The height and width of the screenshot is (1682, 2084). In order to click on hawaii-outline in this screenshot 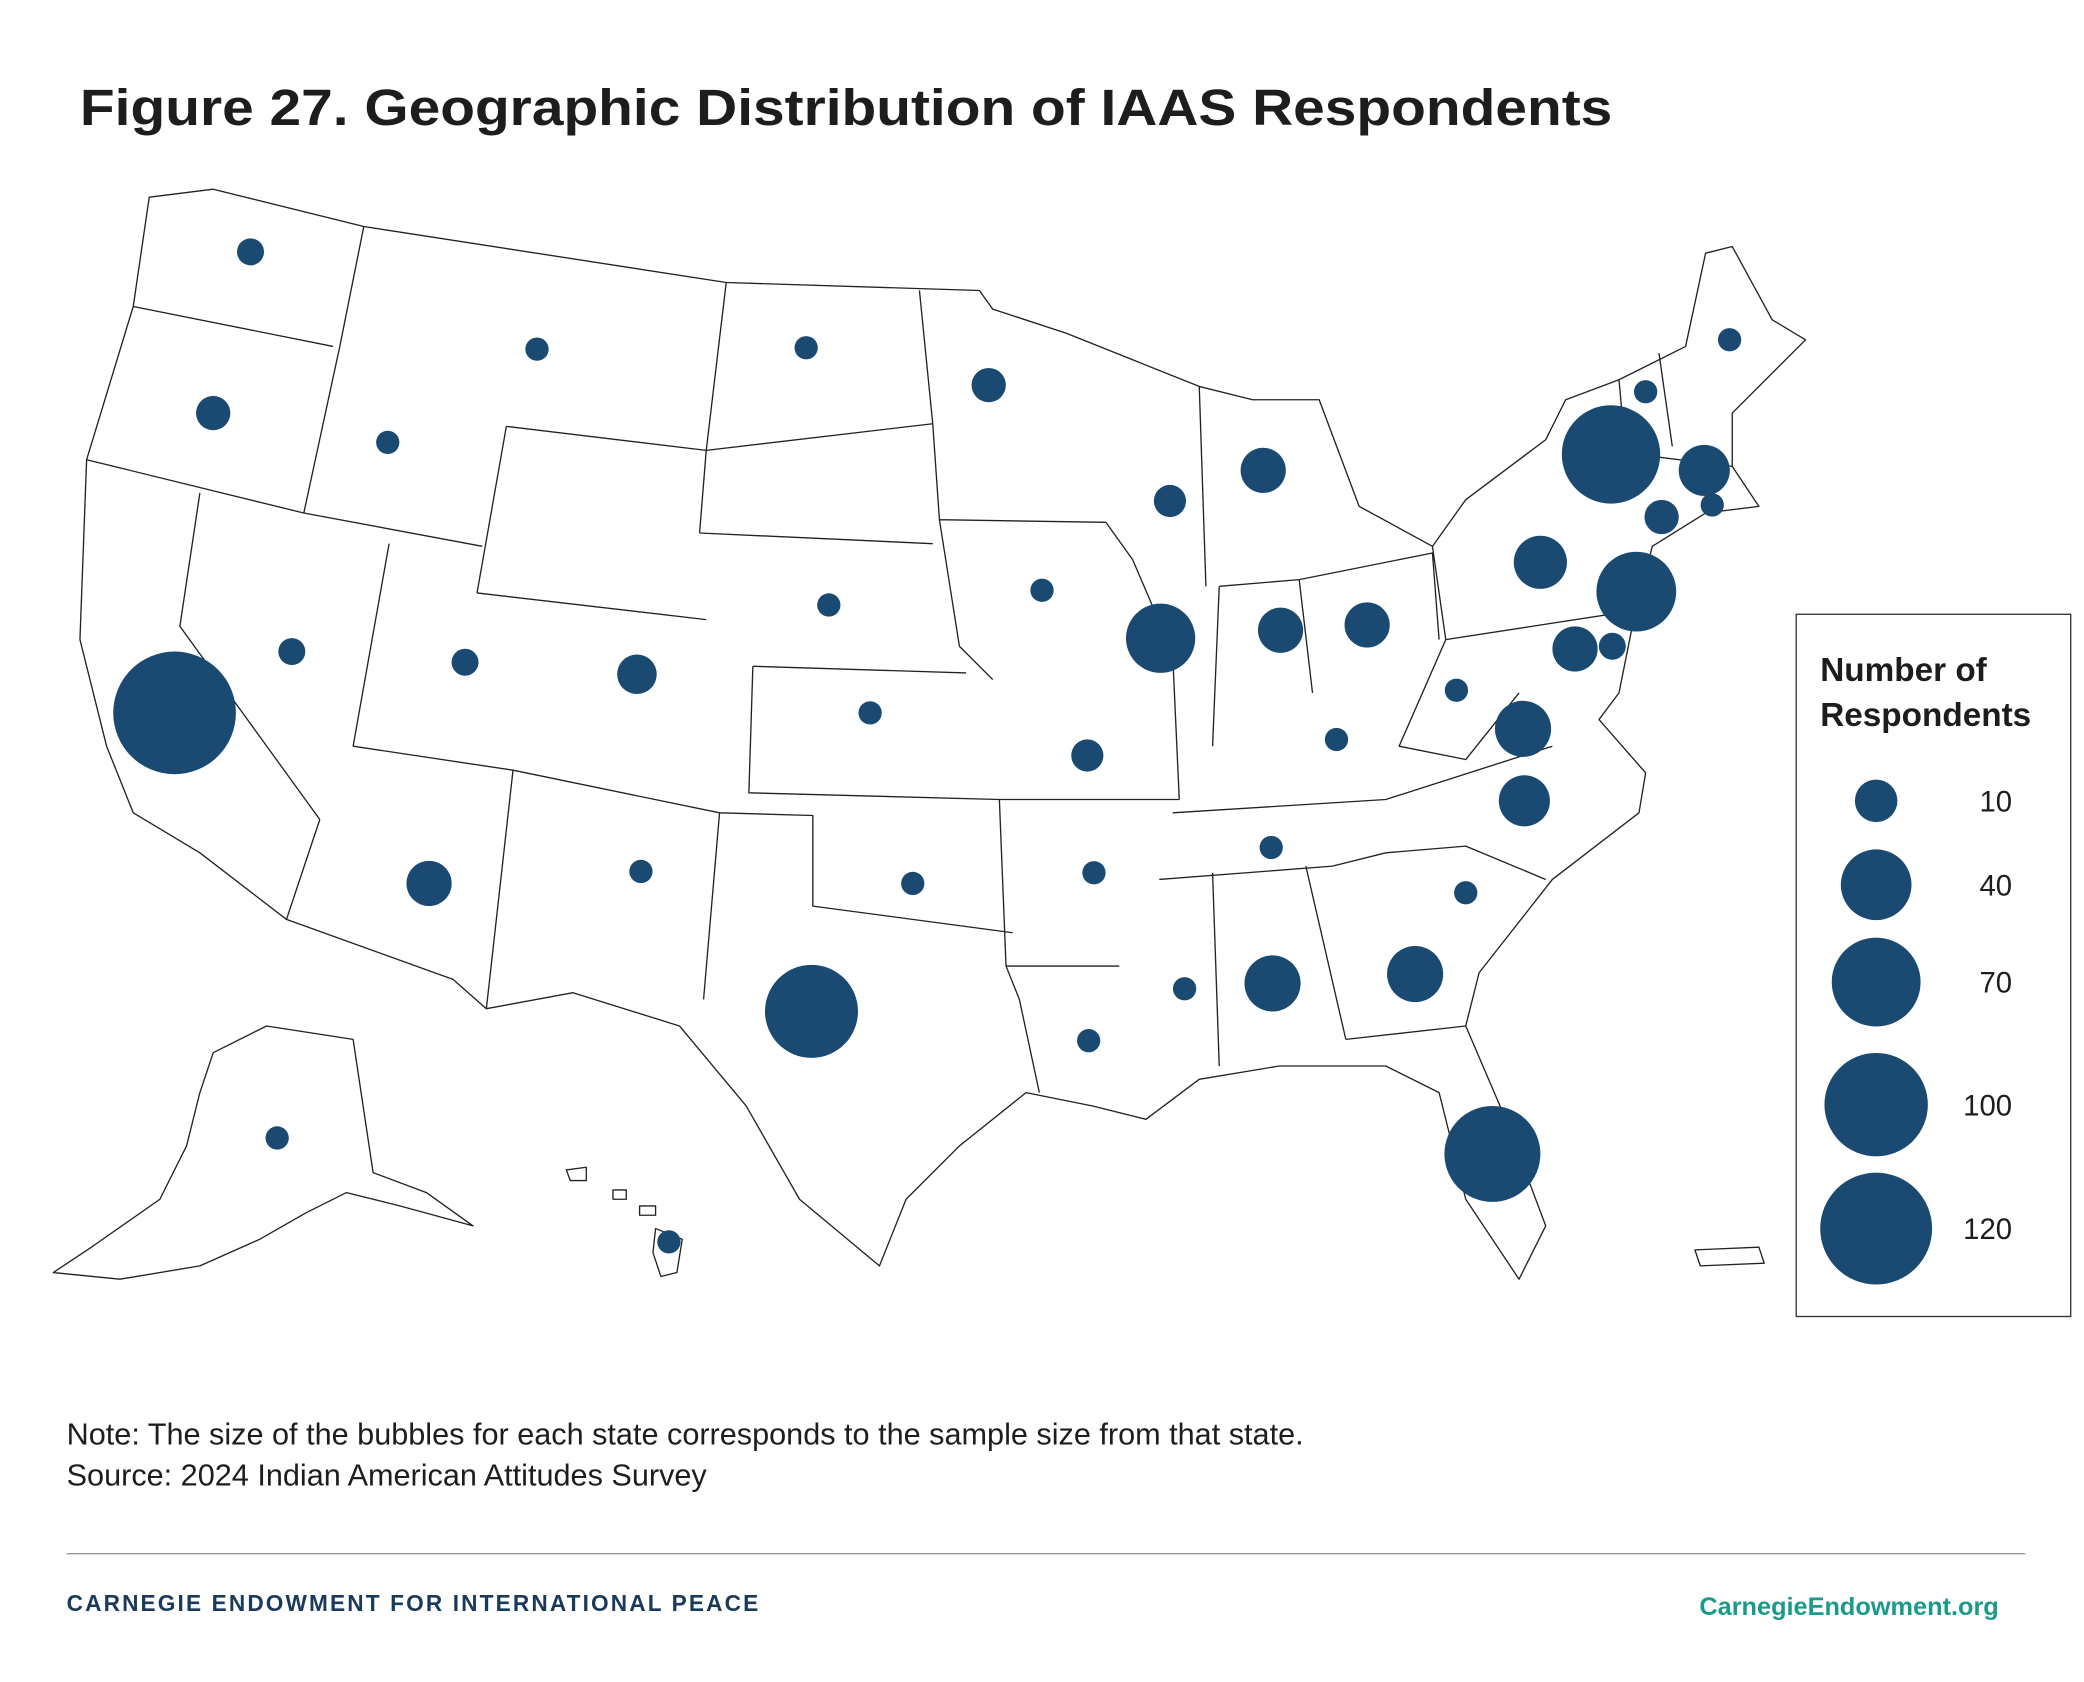, I will do `click(624, 1222)`.